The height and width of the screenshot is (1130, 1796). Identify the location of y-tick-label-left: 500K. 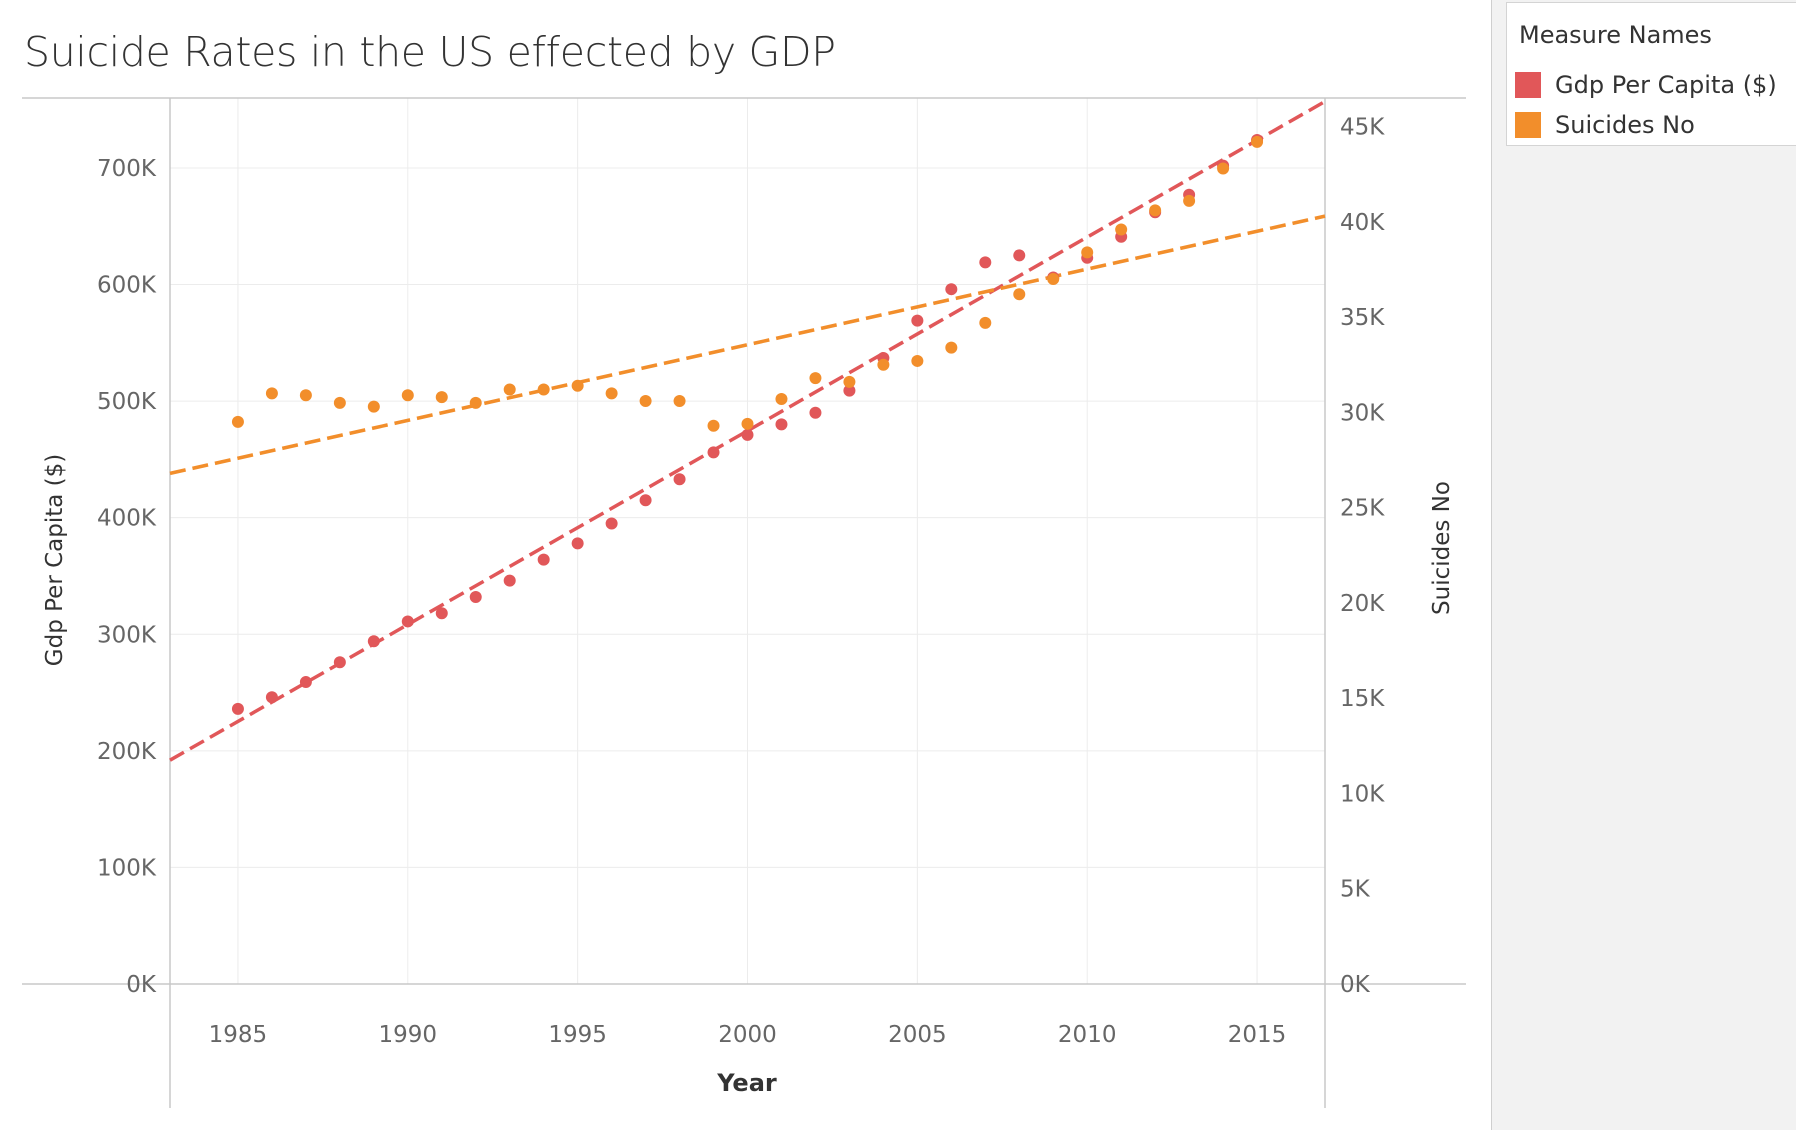
(127, 402).